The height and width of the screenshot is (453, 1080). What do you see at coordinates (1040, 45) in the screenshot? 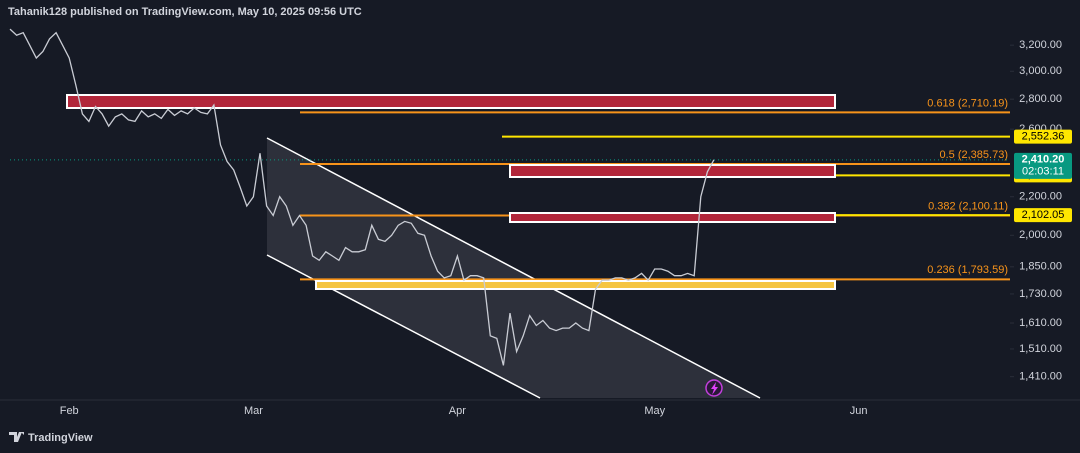
I see `y-tick-label: 3,200.00` at bounding box center [1040, 45].